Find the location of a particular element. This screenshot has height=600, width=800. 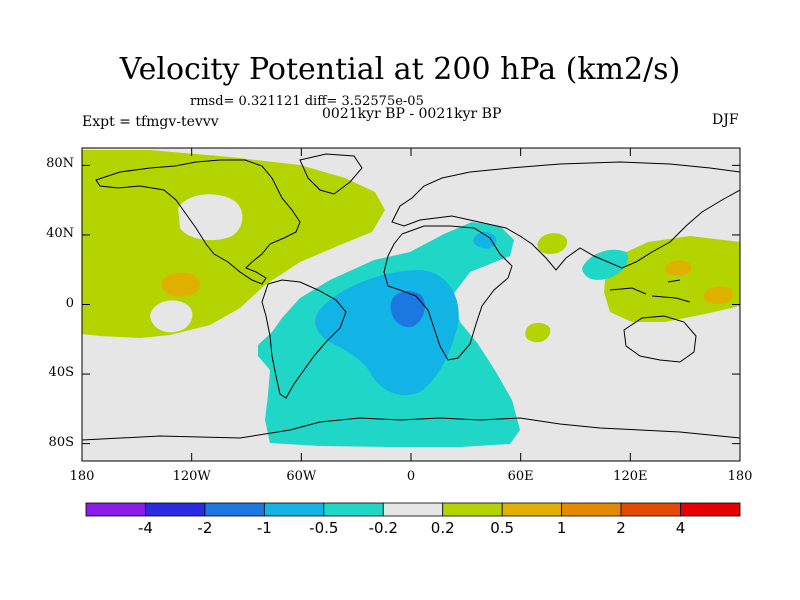

lon-tick-label: 120E is located at coordinates (630, 476).